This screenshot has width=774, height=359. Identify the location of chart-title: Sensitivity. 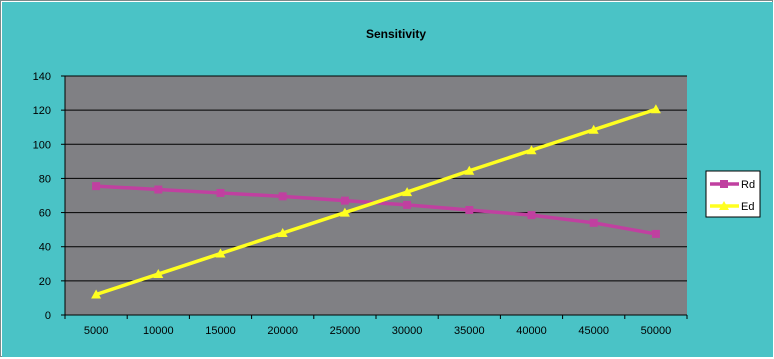
(396, 34).